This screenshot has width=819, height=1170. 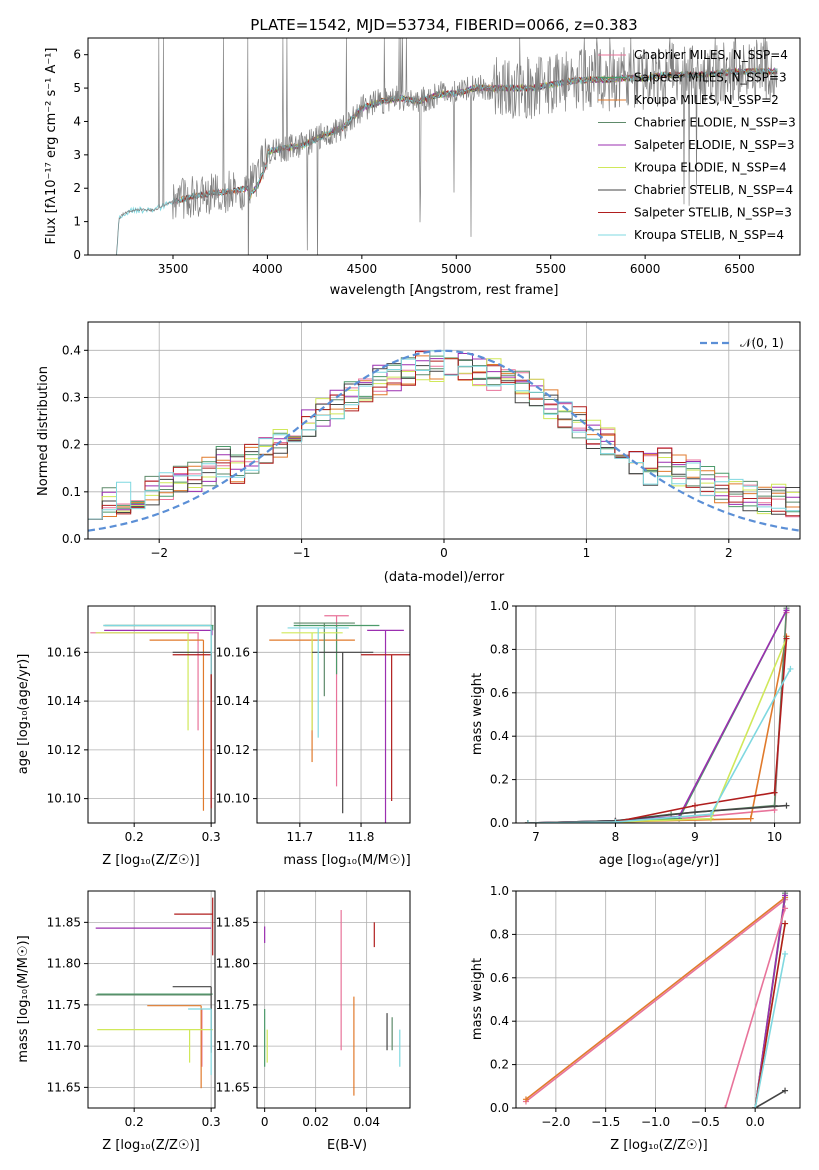 What do you see at coordinates (444, 577) in the screenshot?
I see `x-axis-label: (data-model)/error` at bounding box center [444, 577].